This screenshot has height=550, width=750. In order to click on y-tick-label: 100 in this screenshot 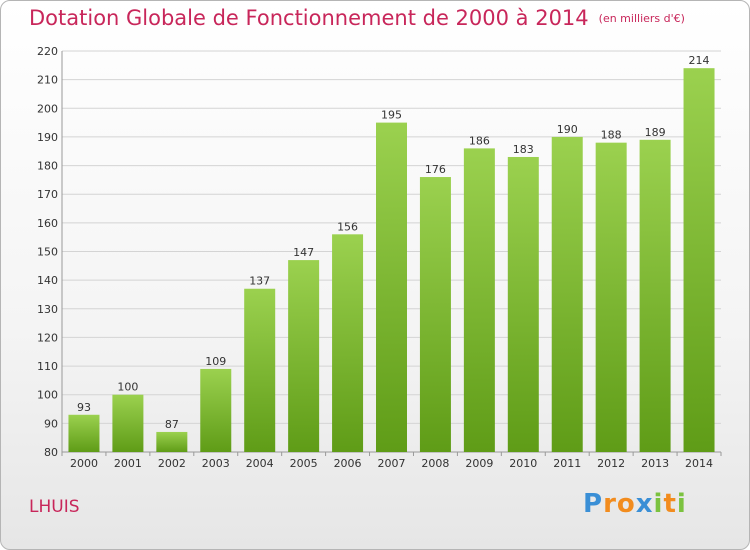, I will do `click(47, 395)`.